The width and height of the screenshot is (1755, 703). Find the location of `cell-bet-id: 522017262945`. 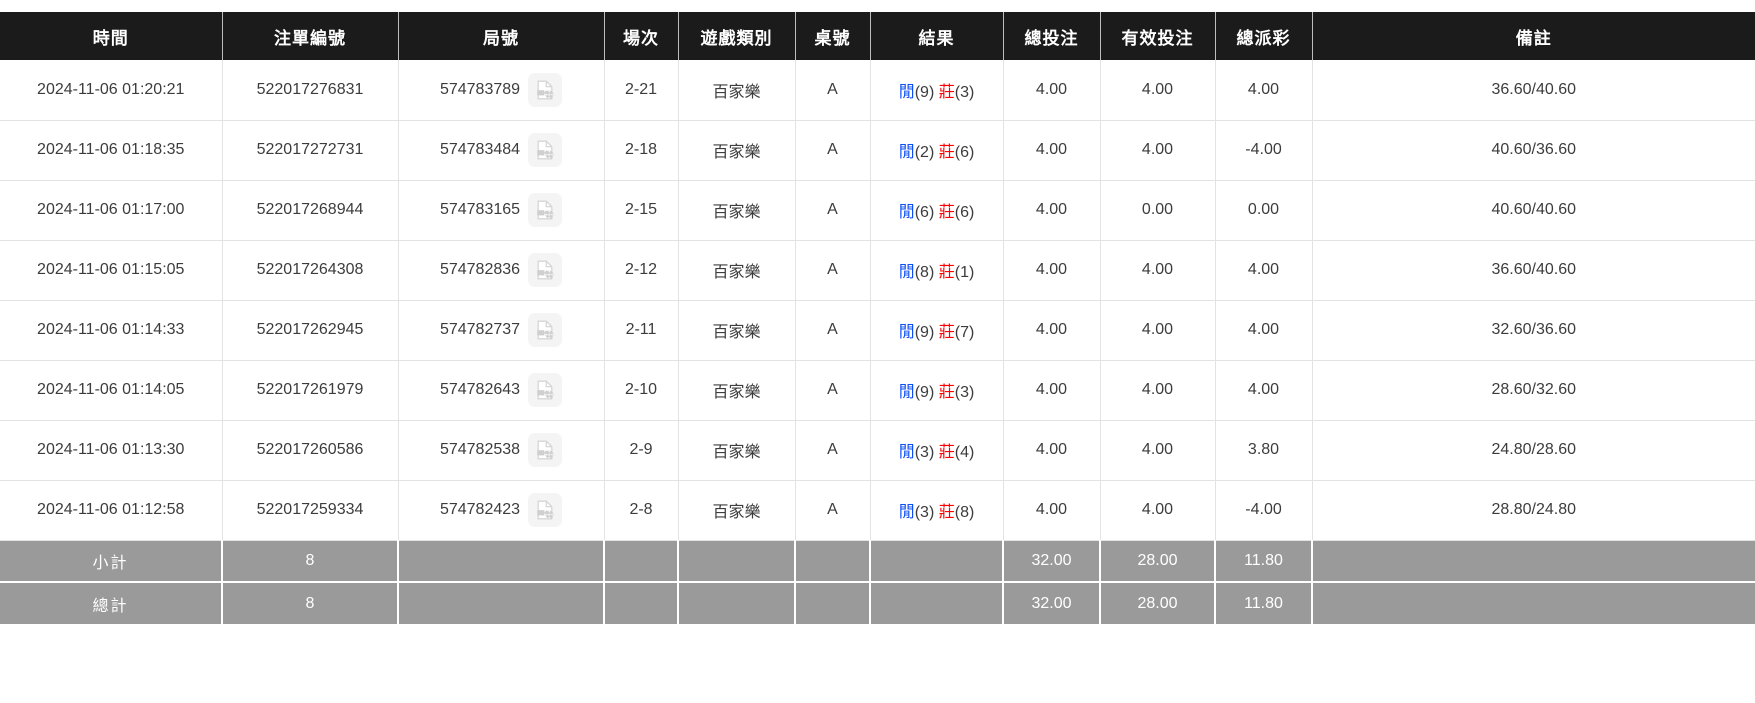

cell-bet-id: 522017262945 is located at coordinates (310, 330).